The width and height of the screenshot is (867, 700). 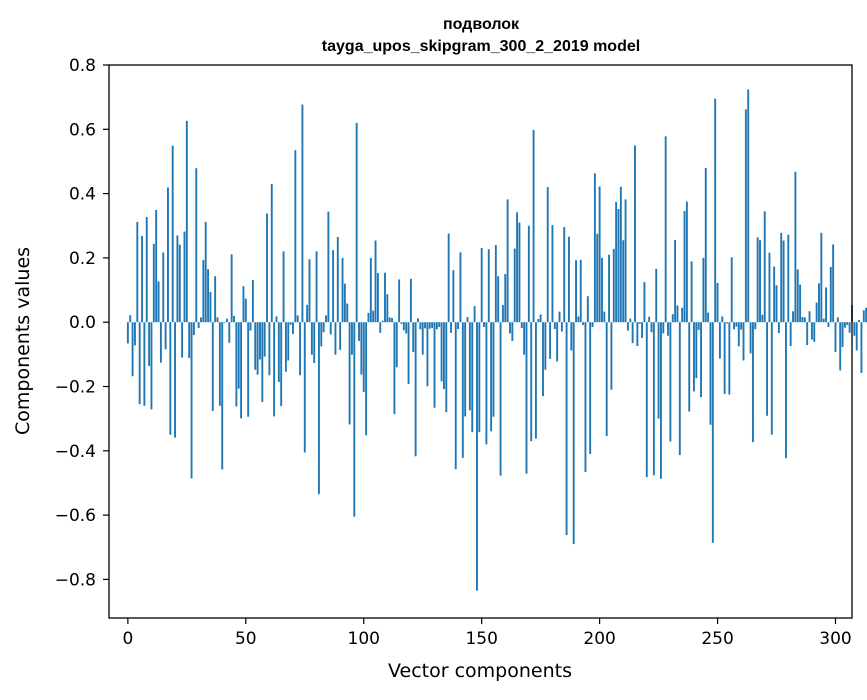 What do you see at coordinates (481, 46) in the screenshot?
I see `chart-subtitle: tayga_upos_skipgram_300_2_2019 model` at bounding box center [481, 46].